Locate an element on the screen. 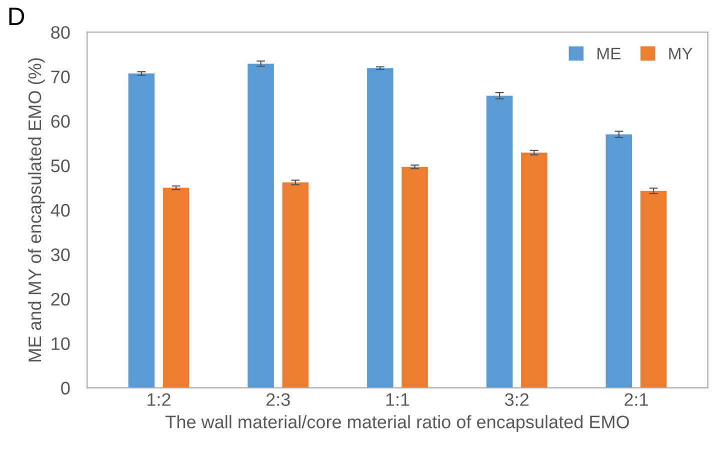  y-tick-label: 50 is located at coordinates (60, 165).